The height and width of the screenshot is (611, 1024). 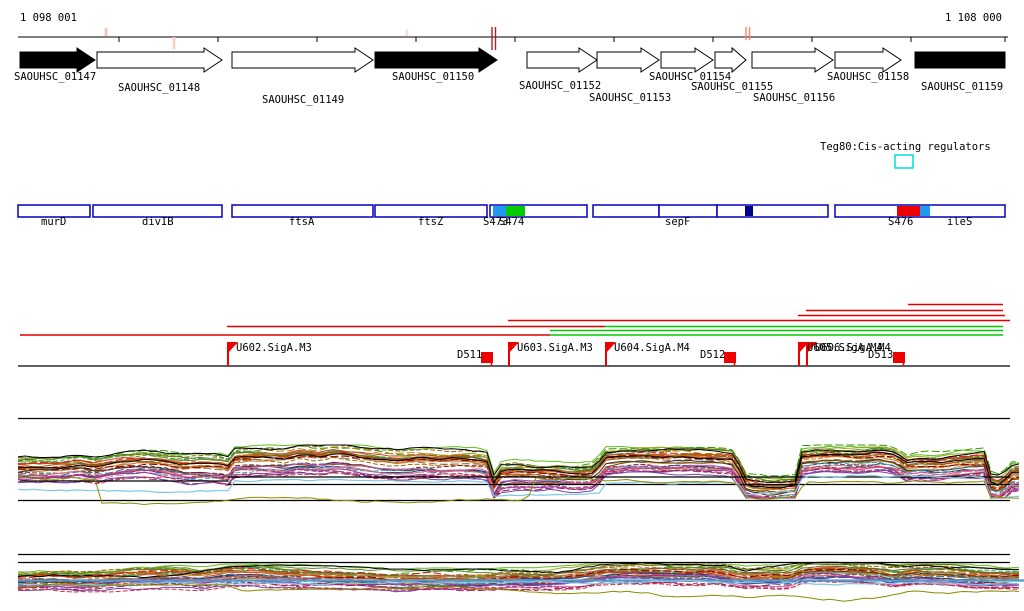 I want to click on gene-label-saouhsc-01153: SAOUHSC_01153, so click(x=630, y=98).